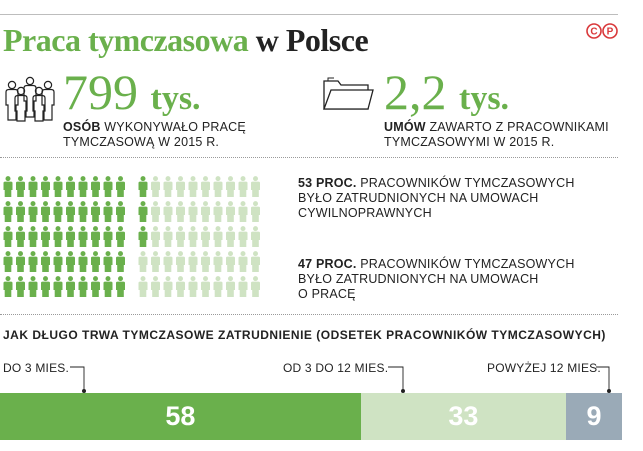 This screenshot has width=643, height=451. What do you see at coordinates (82, 127) in the screenshot?
I see `stat1-caption-bold: OSÓB` at bounding box center [82, 127].